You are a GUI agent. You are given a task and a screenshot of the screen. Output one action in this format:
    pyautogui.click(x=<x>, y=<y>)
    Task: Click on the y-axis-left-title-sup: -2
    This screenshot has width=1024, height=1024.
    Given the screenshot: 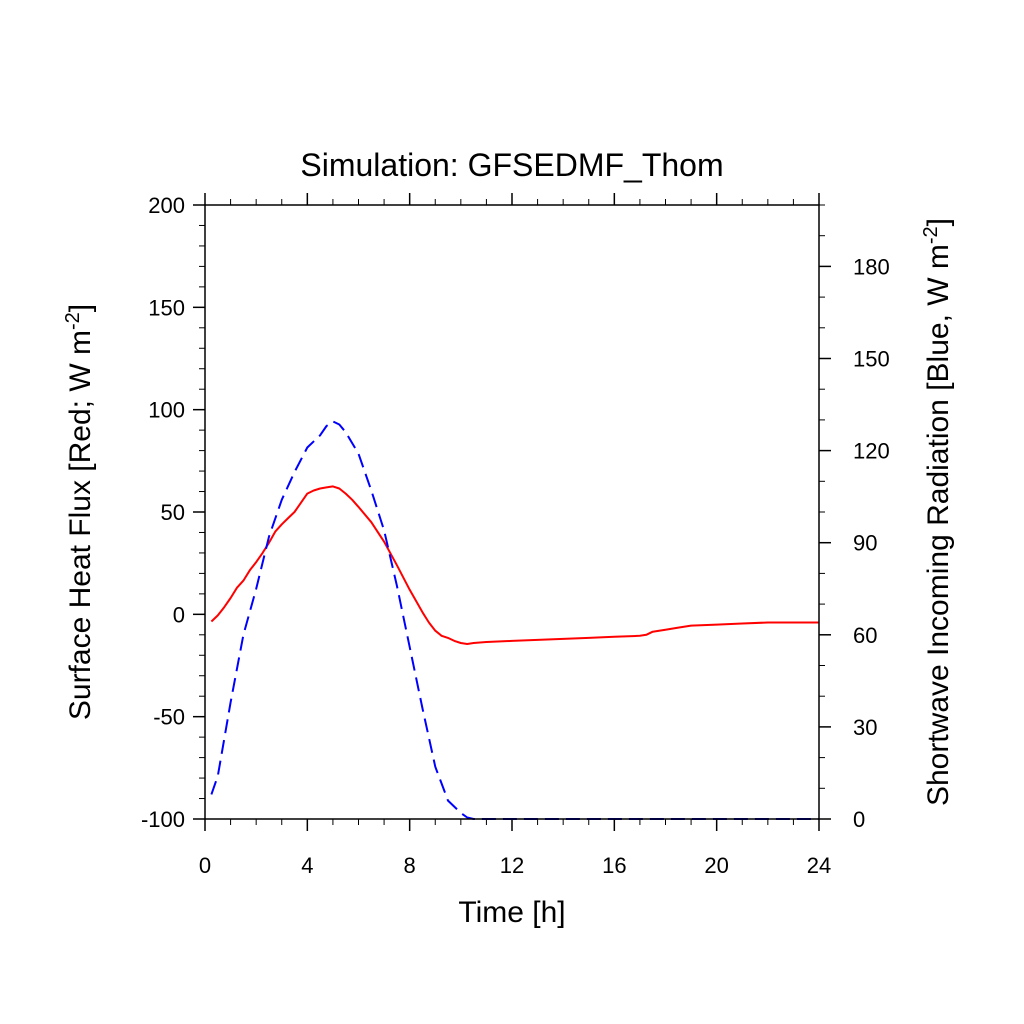 What is the action you would take?
    pyautogui.click(x=73, y=321)
    